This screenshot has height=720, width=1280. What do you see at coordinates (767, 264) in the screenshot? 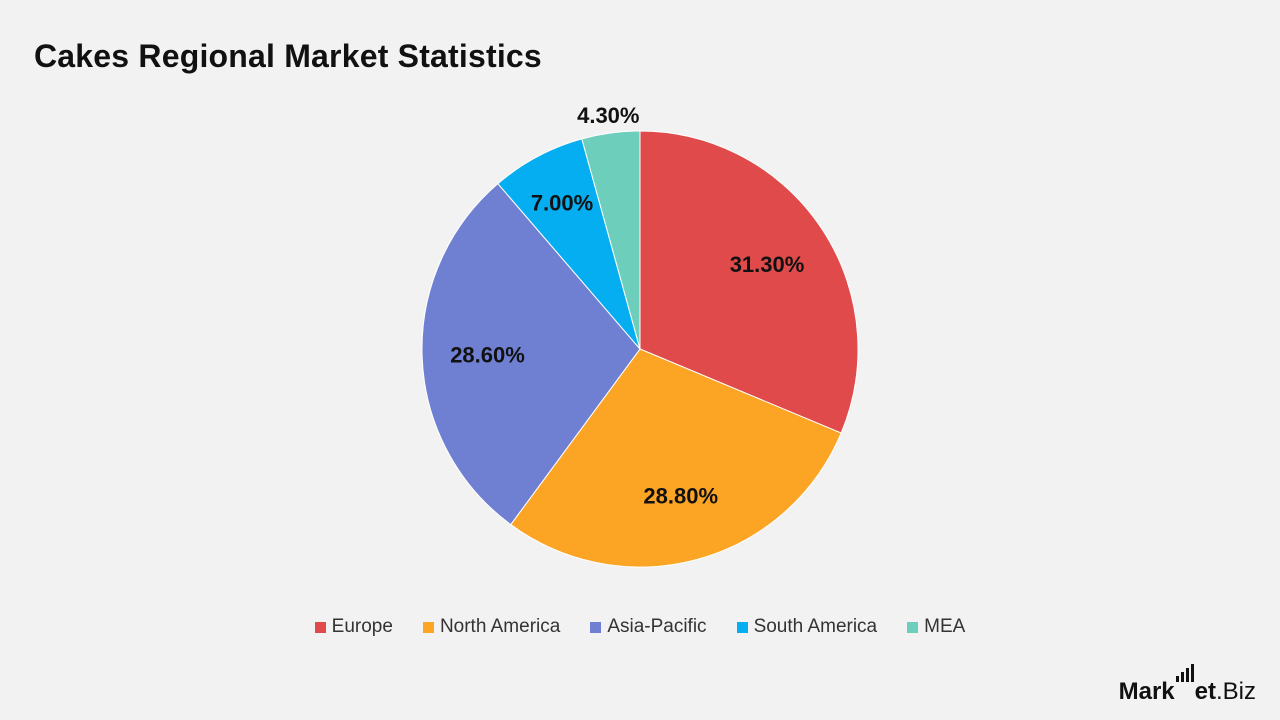
I see `data-label-europe: 31.30%` at bounding box center [767, 264].